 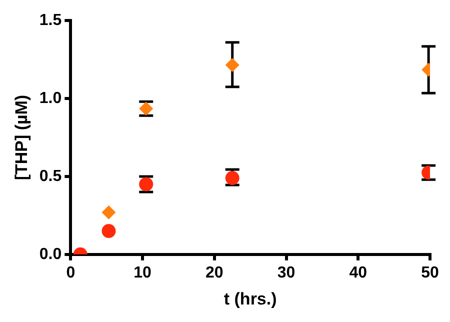 What do you see at coordinates (50, 21) in the screenshot?
I see `y-tick-label: 1.5` at bounding box center [50, 21].